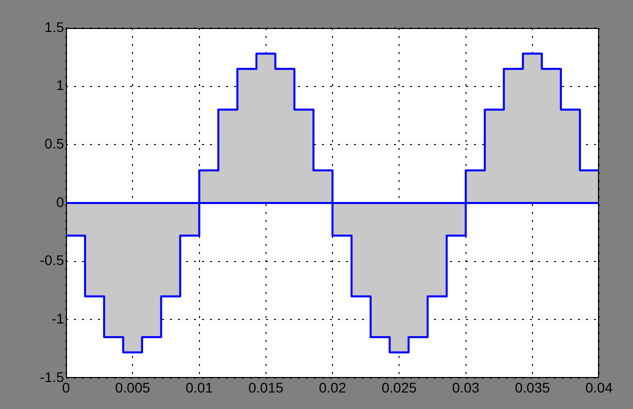  I want to click on y-tick-label: 0, so click(60, 202).